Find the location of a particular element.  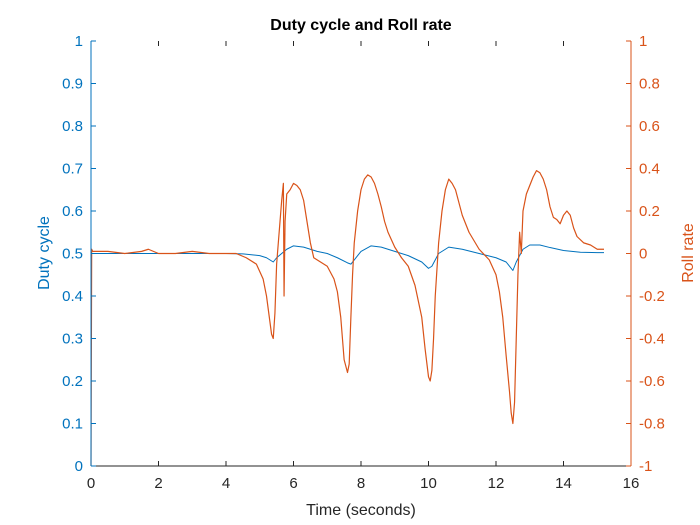

y-left-tick-label: 0 is located at coordinates (79, 466).